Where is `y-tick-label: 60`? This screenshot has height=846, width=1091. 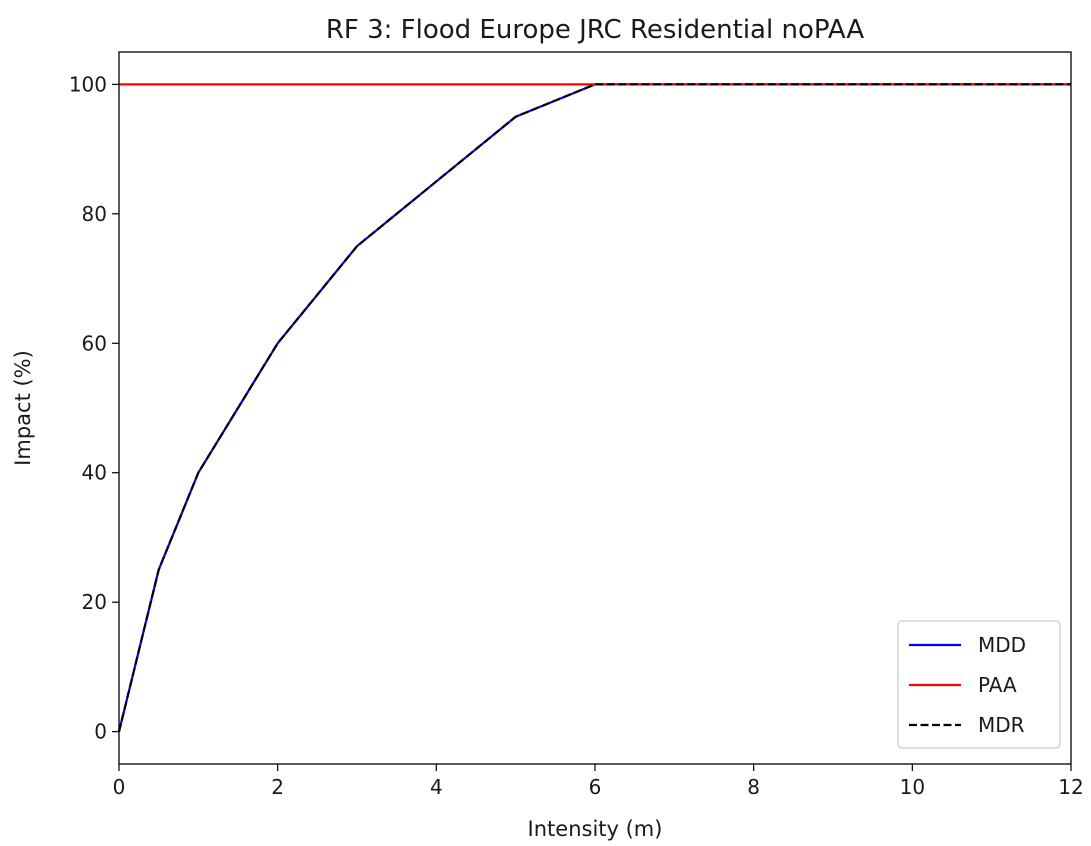
y-tick-label: 60 is located at coordinates (94, 343).